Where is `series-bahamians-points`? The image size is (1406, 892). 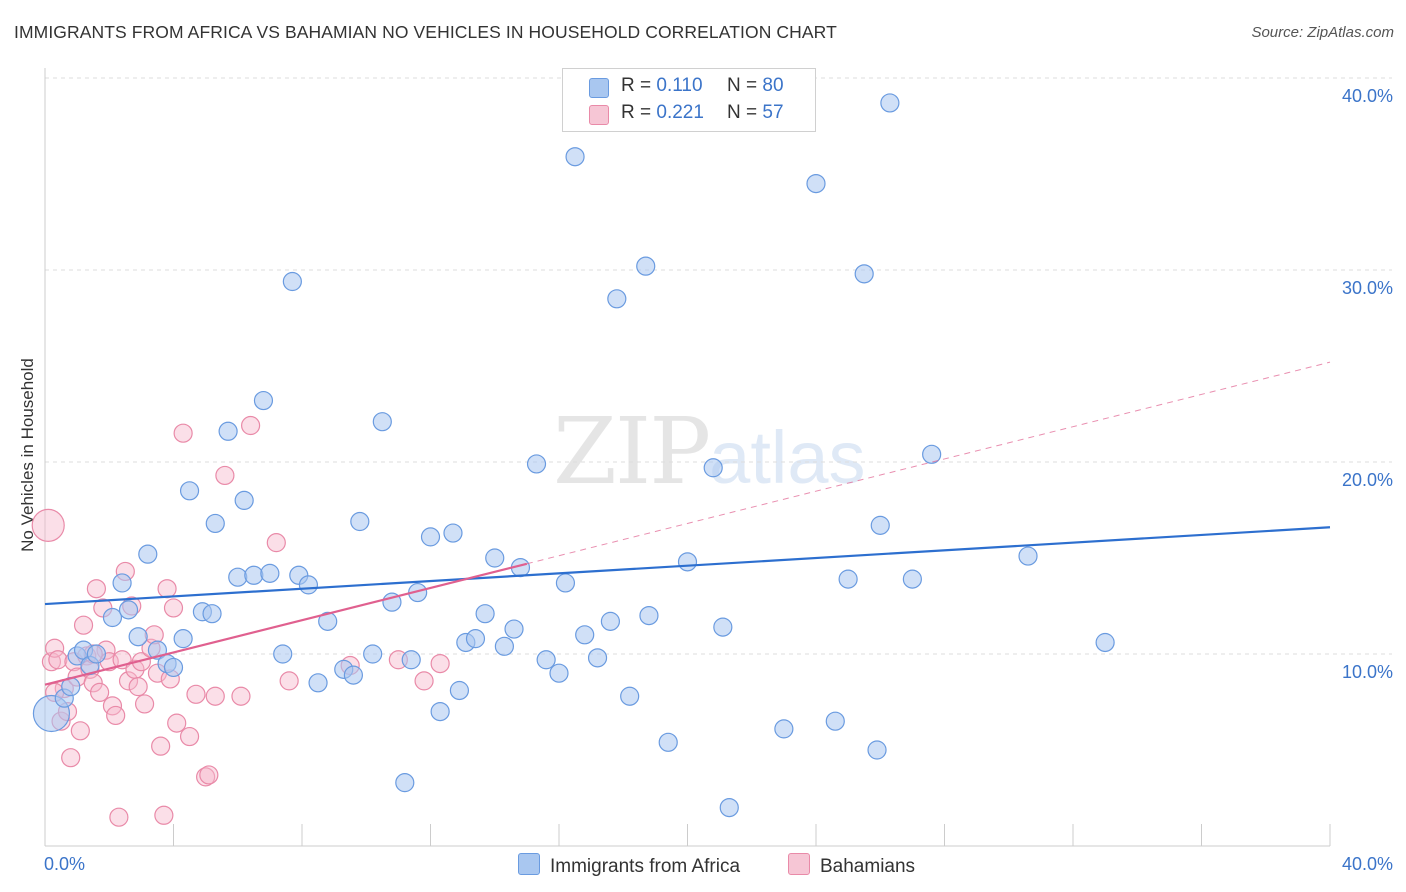
series-bahamians-points is located at coordinates (240, 621).